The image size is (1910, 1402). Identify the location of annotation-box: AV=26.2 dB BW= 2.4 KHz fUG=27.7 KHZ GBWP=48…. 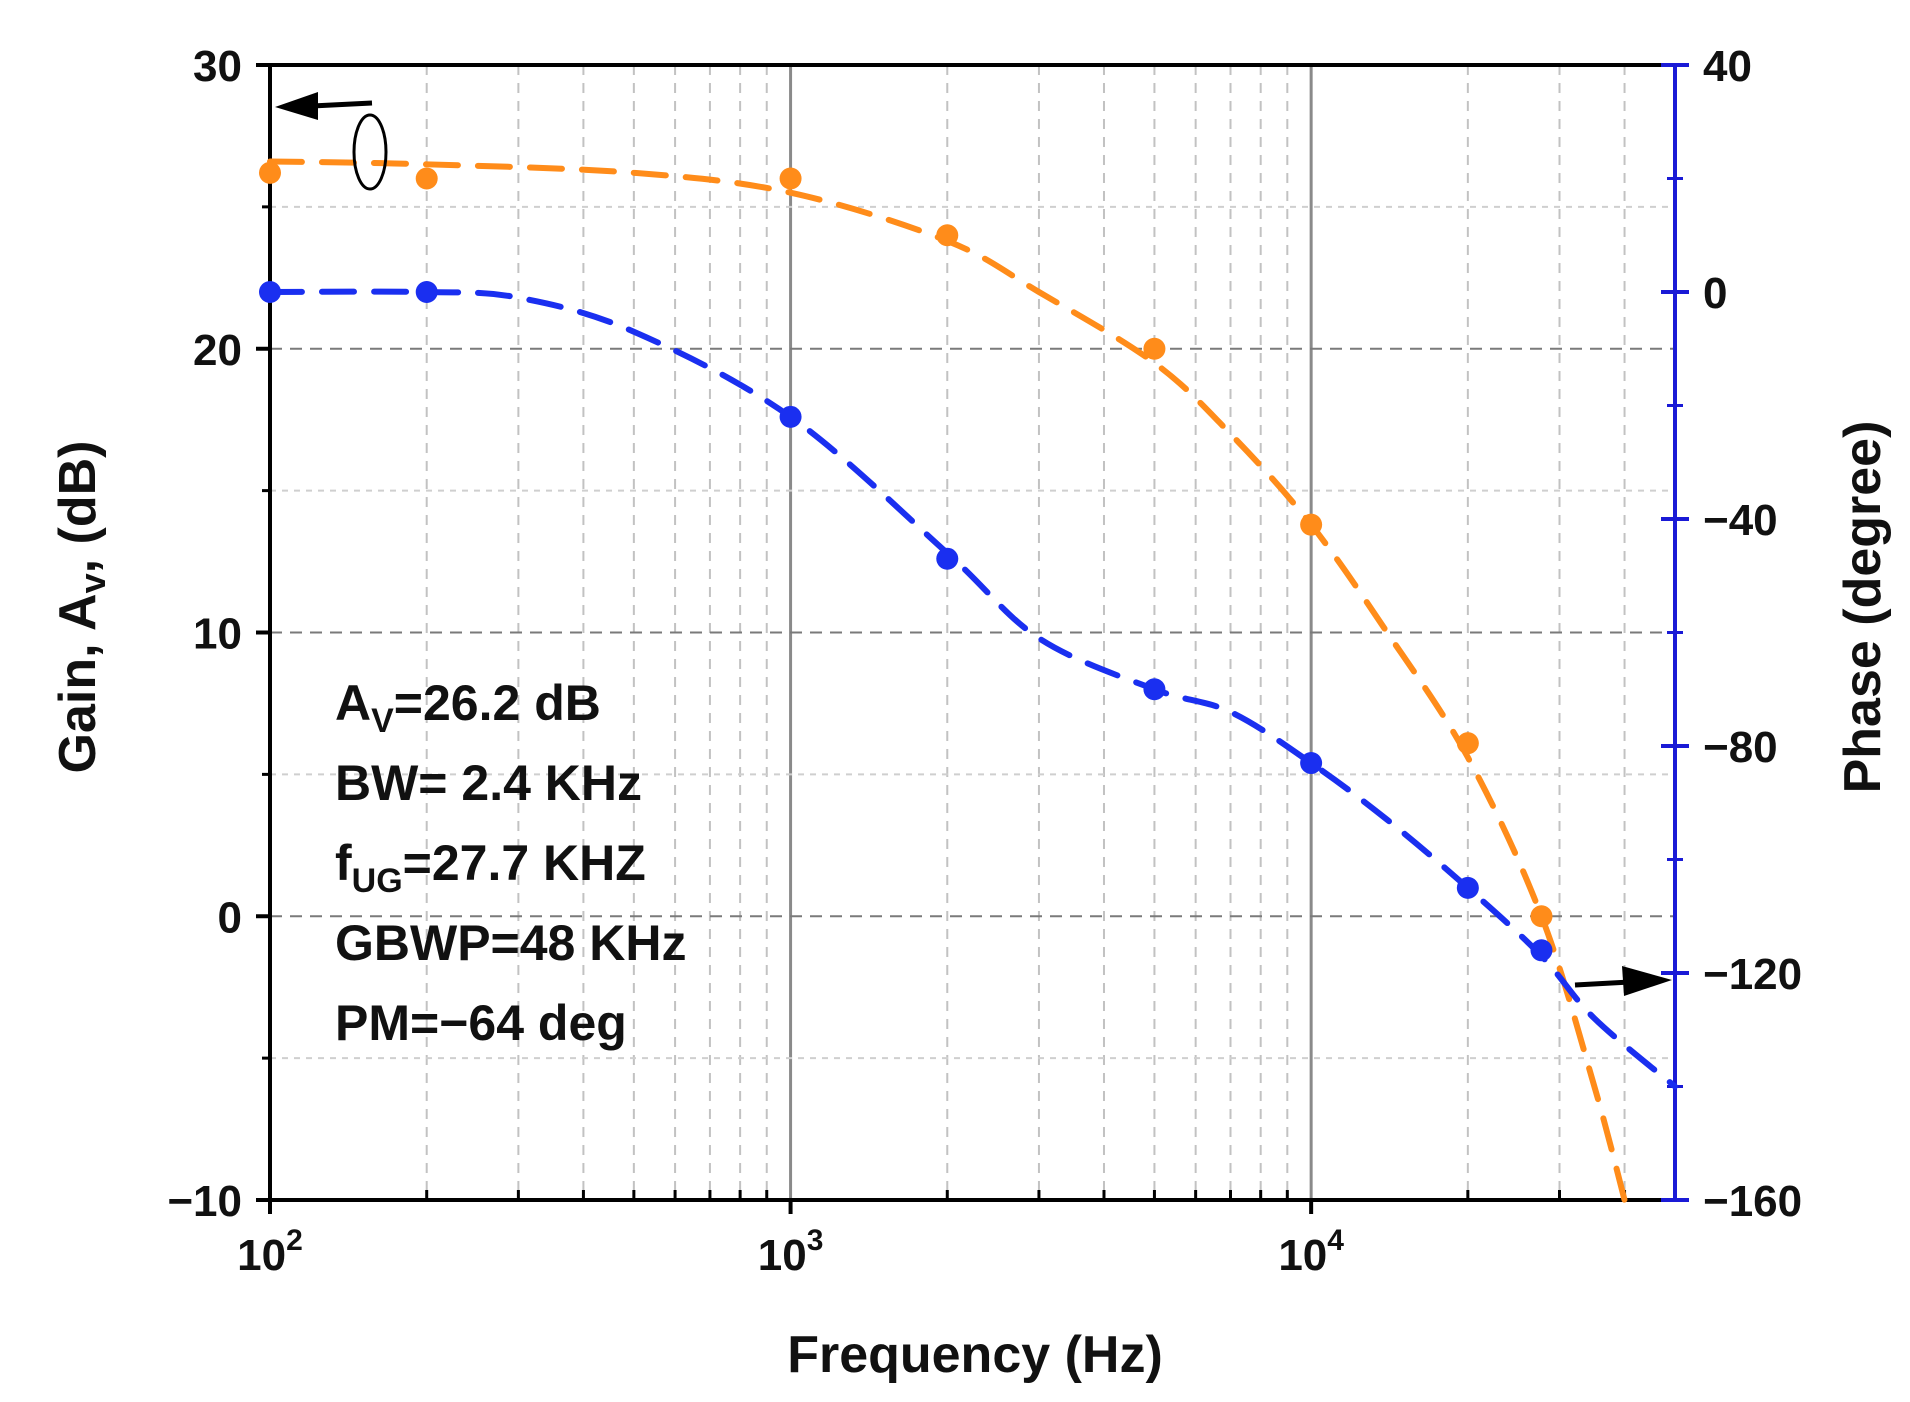
(510, 863).